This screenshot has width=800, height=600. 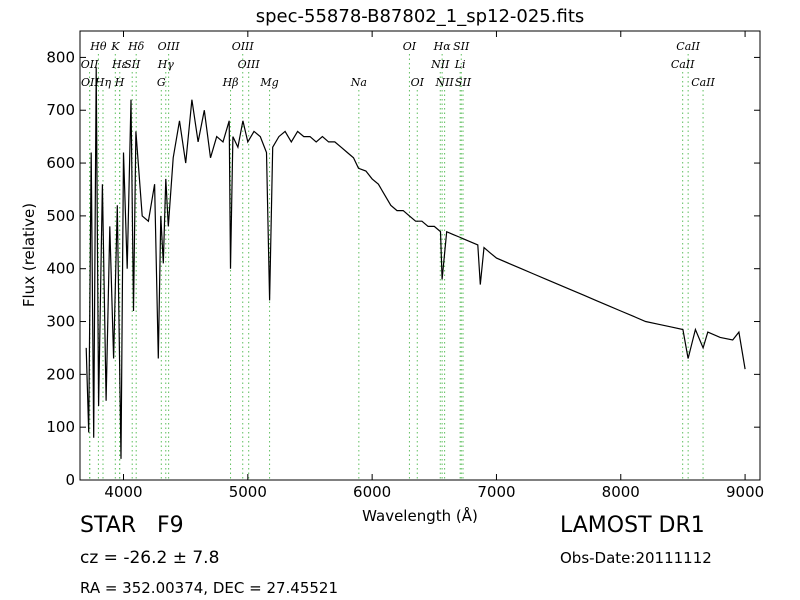 I want to click on line-marker: Hδ, so click(x=136, y=260).